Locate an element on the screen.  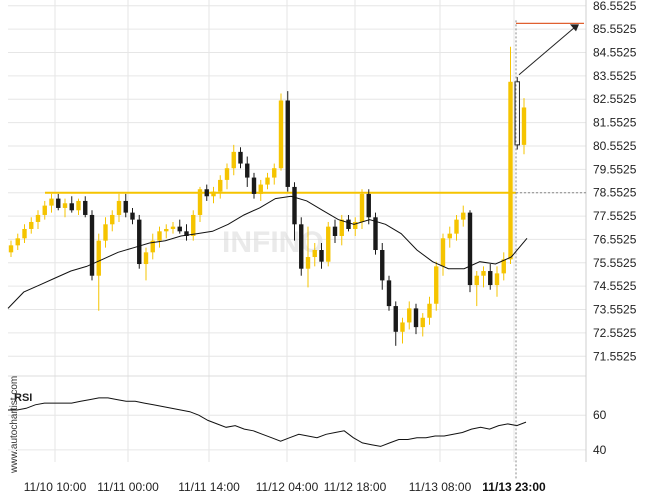
price-tick-label: 71.5525 is located at coordinates (615, 356).